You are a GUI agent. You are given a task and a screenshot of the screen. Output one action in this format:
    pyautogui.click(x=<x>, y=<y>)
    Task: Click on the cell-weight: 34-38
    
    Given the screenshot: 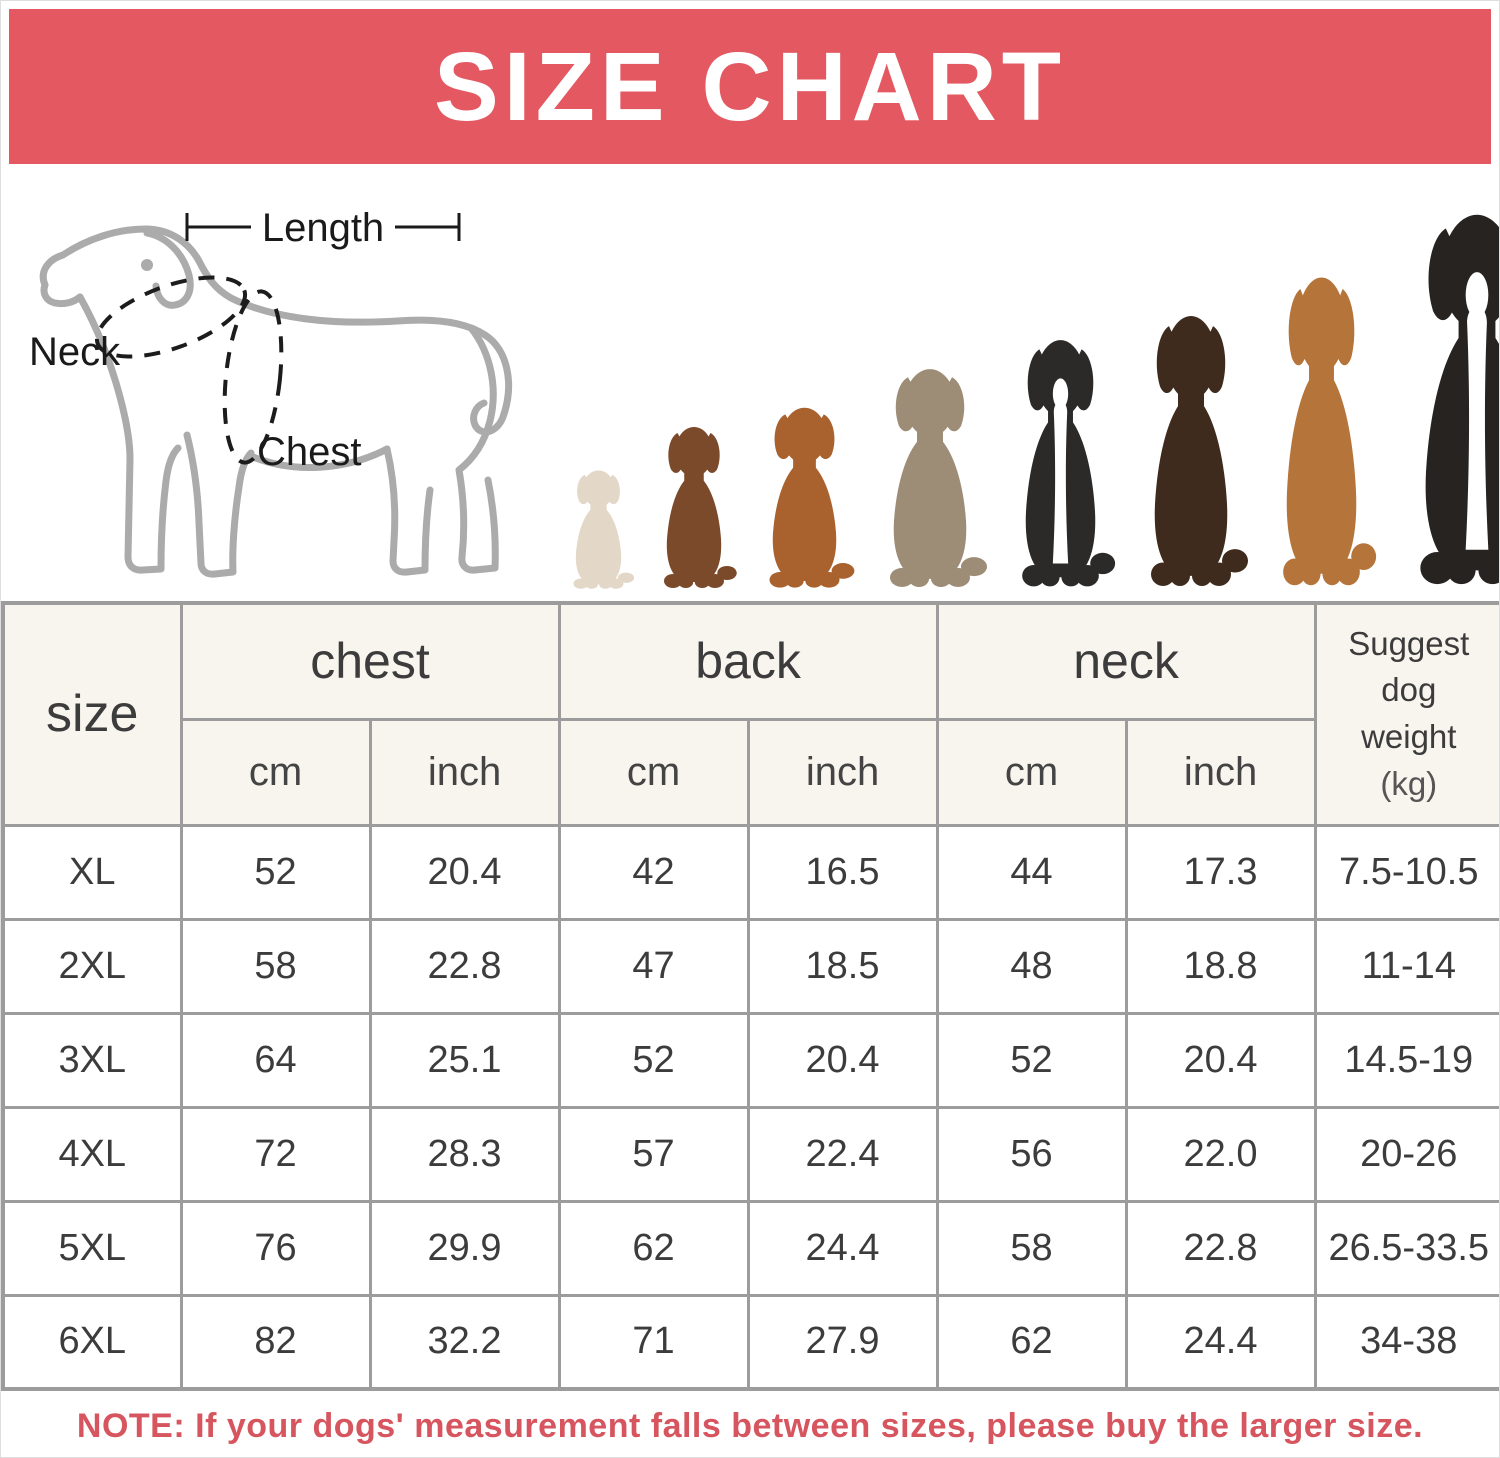 What is the action you would take?
    pyautogui.click(x=1406, y=1342)
    